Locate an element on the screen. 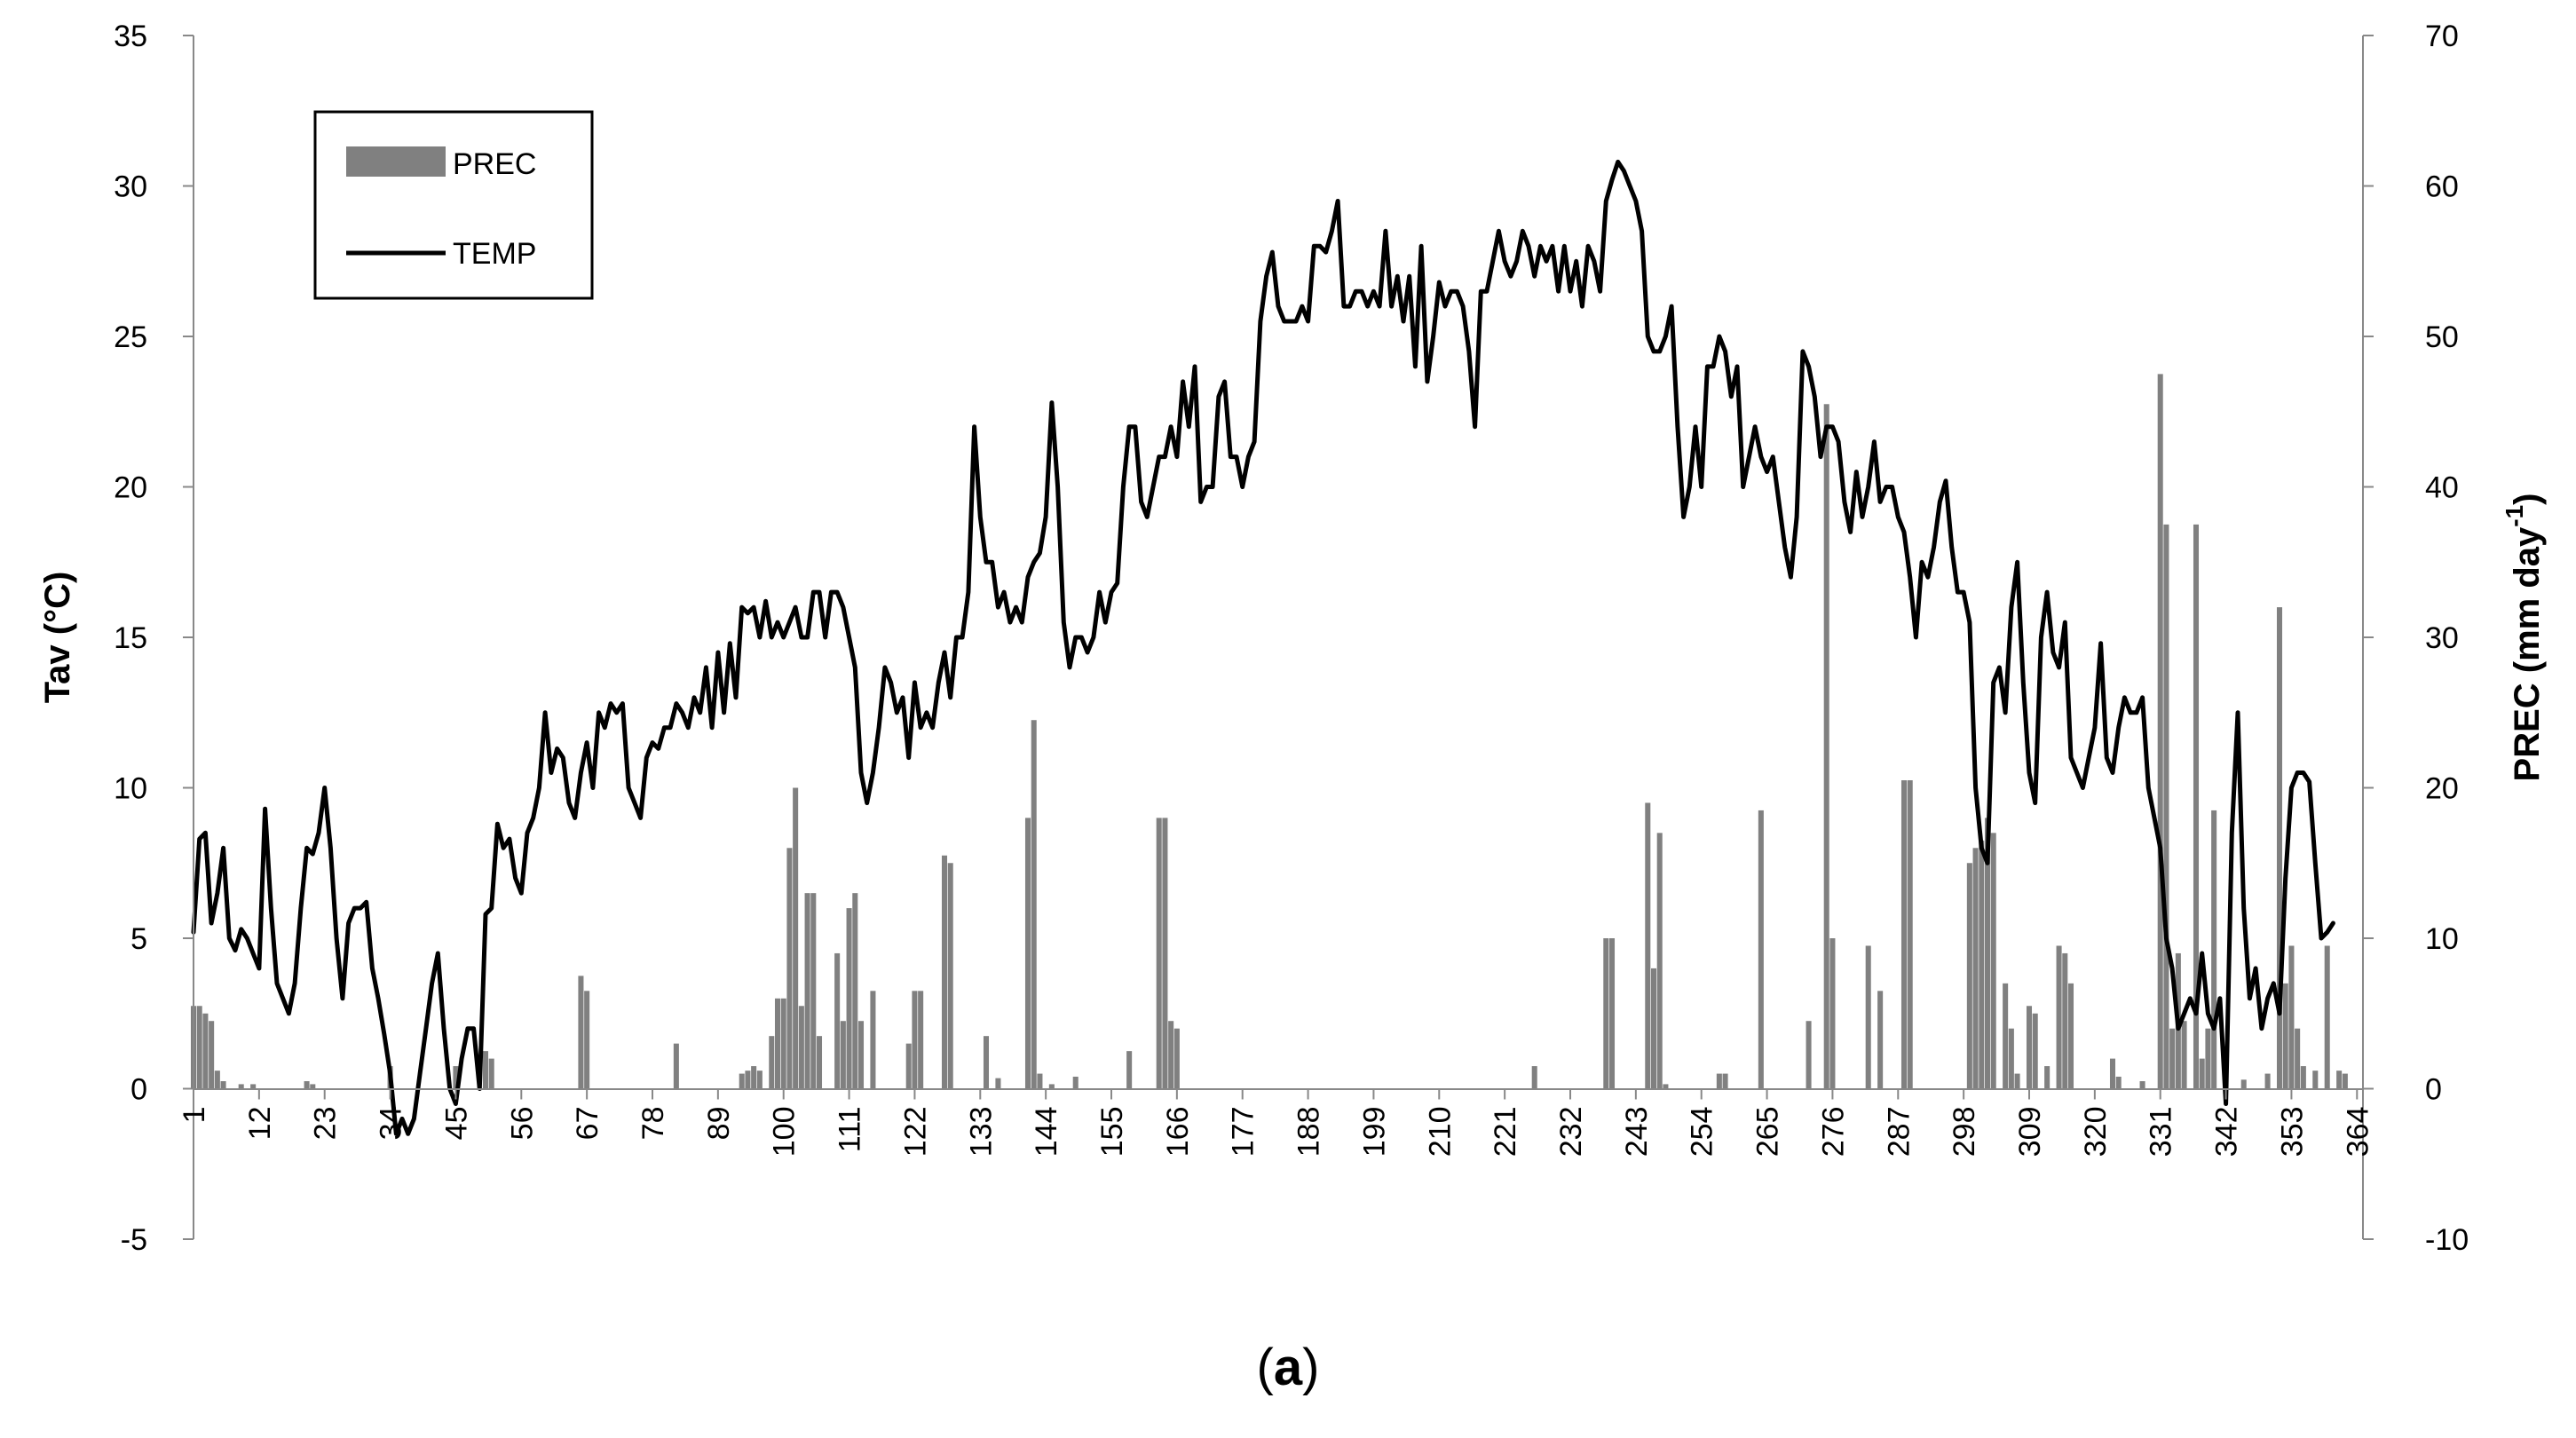 This screenshot has width=2576, height=1438. right-tick-label: 40 is located at coordinates (2442, 488).